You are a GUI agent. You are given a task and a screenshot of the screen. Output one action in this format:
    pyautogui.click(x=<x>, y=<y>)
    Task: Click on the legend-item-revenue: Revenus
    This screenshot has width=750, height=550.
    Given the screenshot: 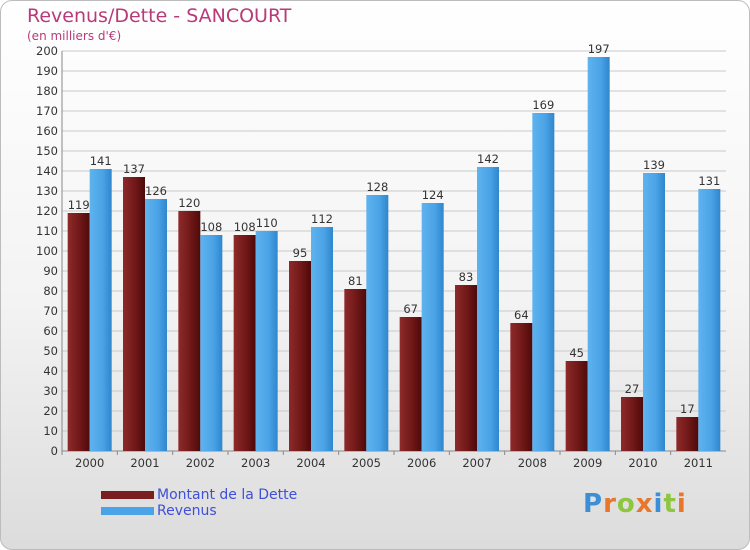 What is the action you would take?
    pyautogui.click(x=199, y=511)
    